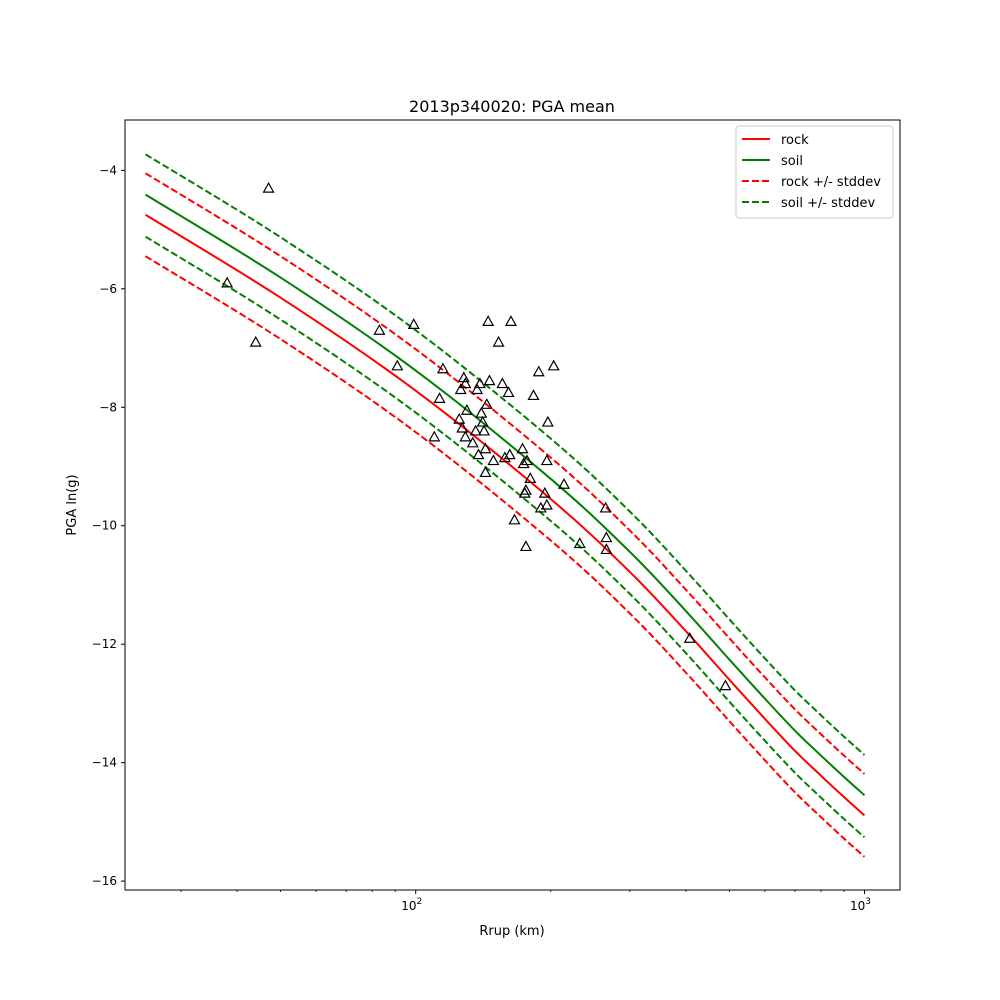  What do you see at coordinates (108, 289) in the screenshot?
I see `y-tick-label-5: −6` at bounding box center [108, 289].